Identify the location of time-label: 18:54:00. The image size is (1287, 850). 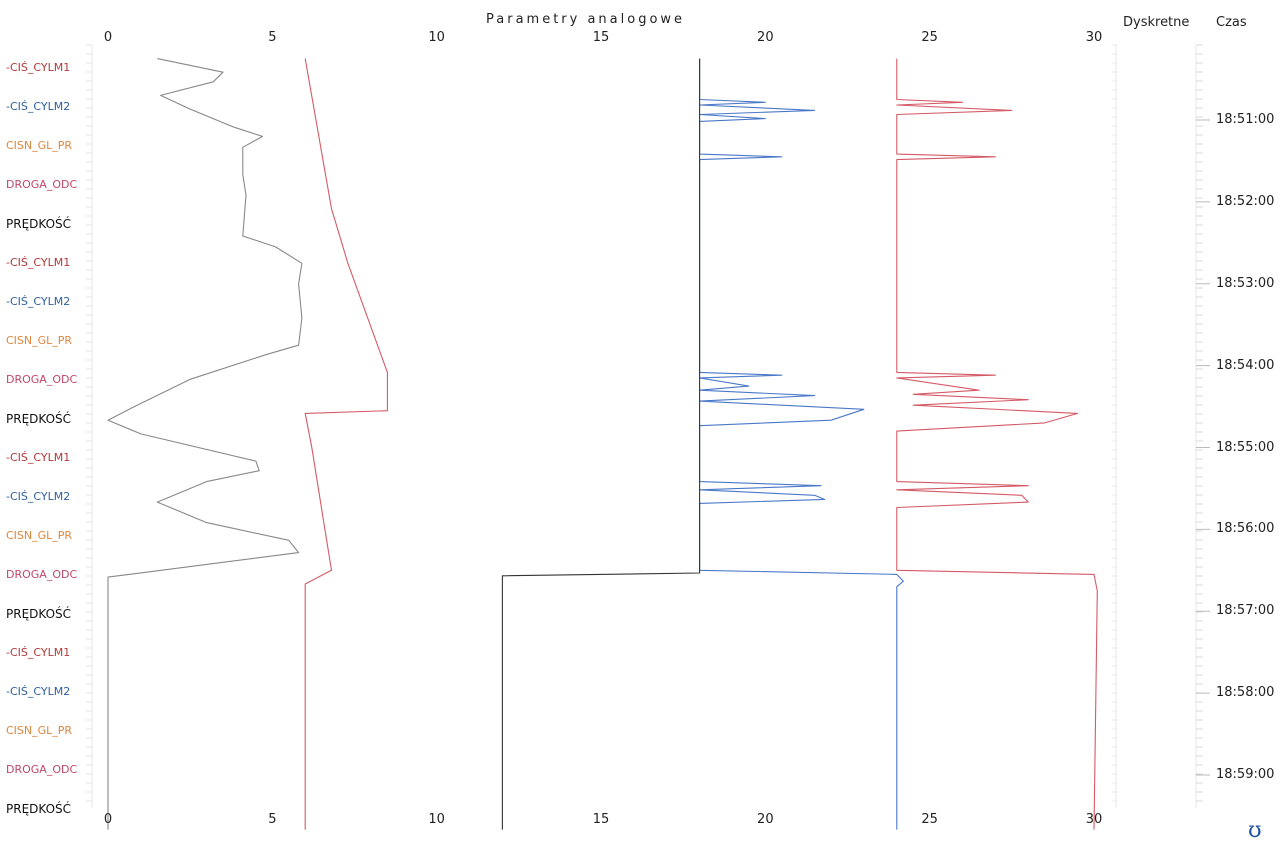
(1245, 365).